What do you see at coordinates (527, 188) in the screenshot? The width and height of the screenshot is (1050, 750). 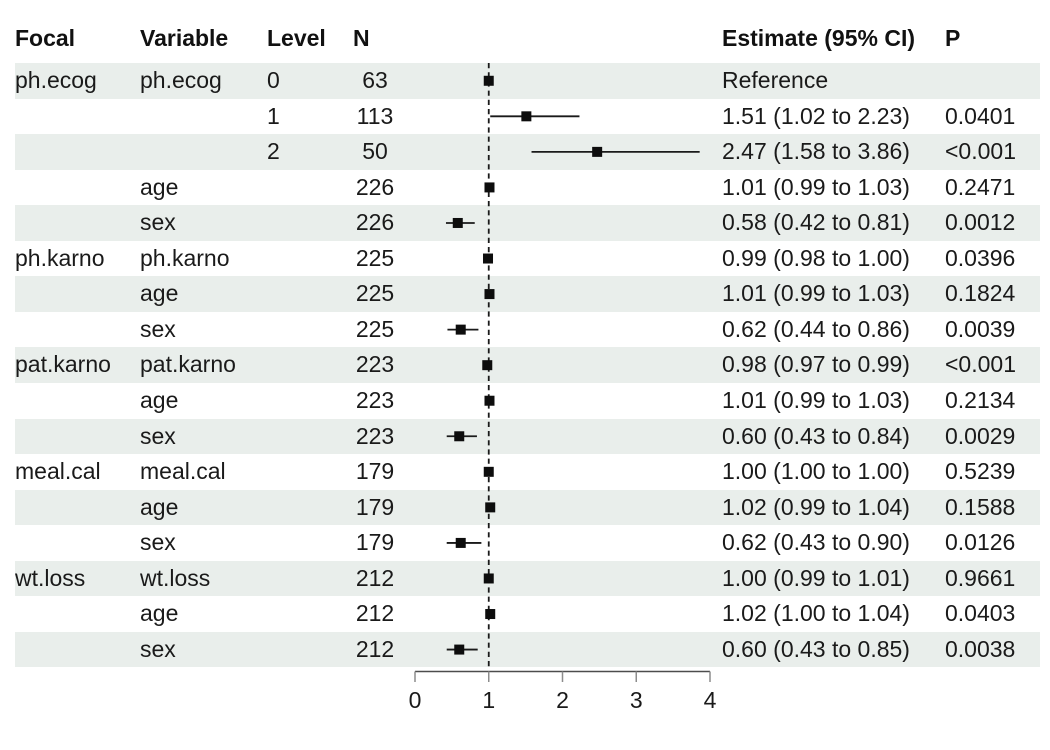 I see `table-row: age 226 1.01 (0.99 to 1.03) 0.2471` at bounding box center [527, 188].